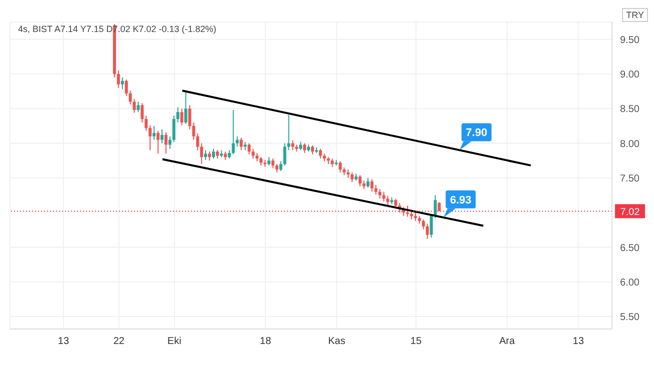  I want to click on y-tick-label: 8.50, so click(630, 110).